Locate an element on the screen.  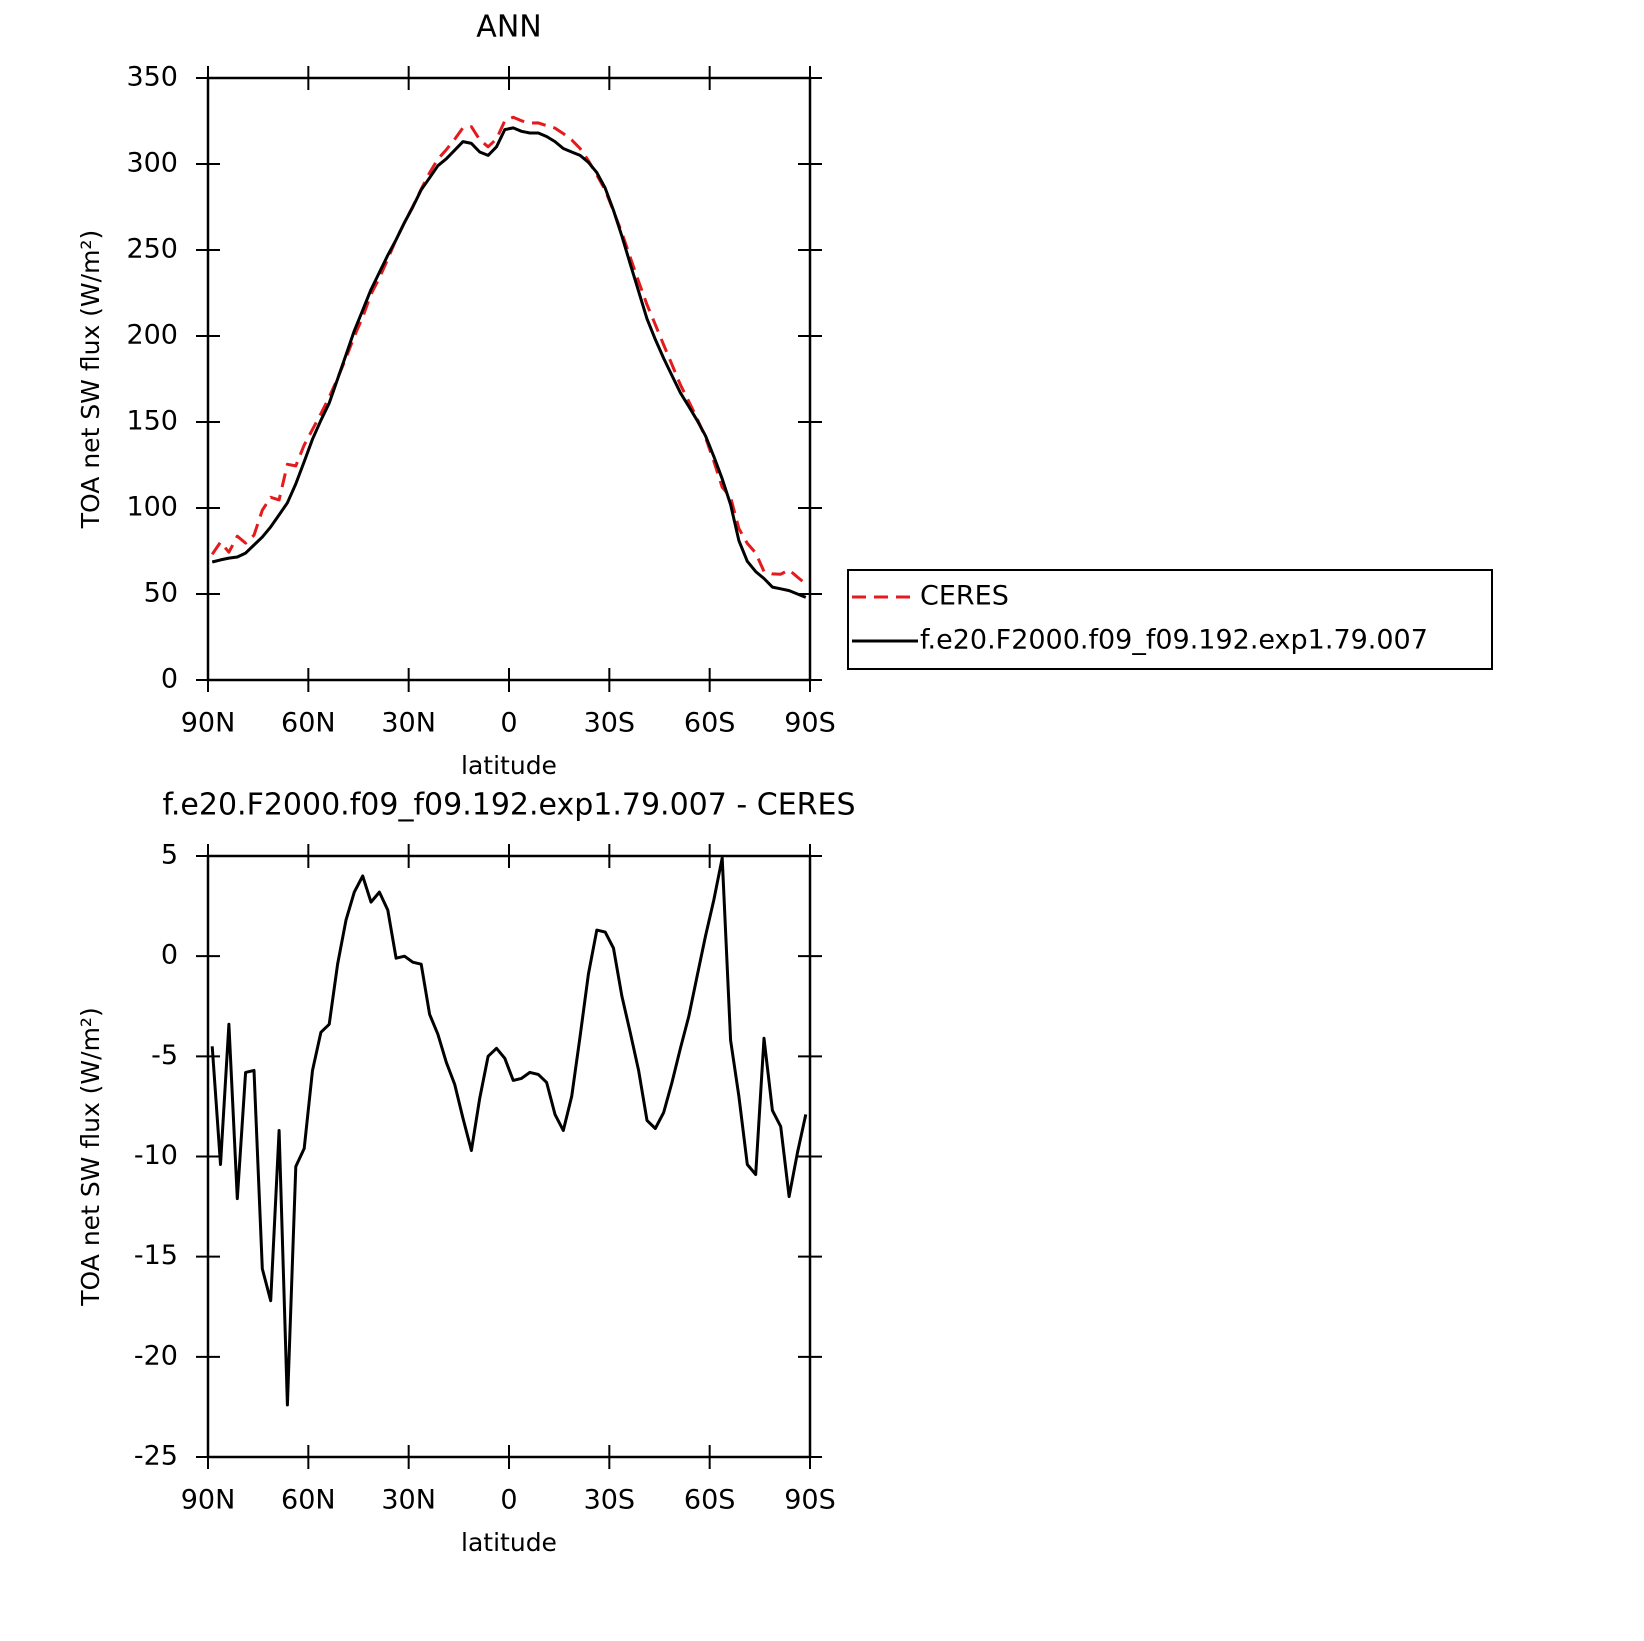
y-tick-label: 300 is located at coordinates (152, 163).